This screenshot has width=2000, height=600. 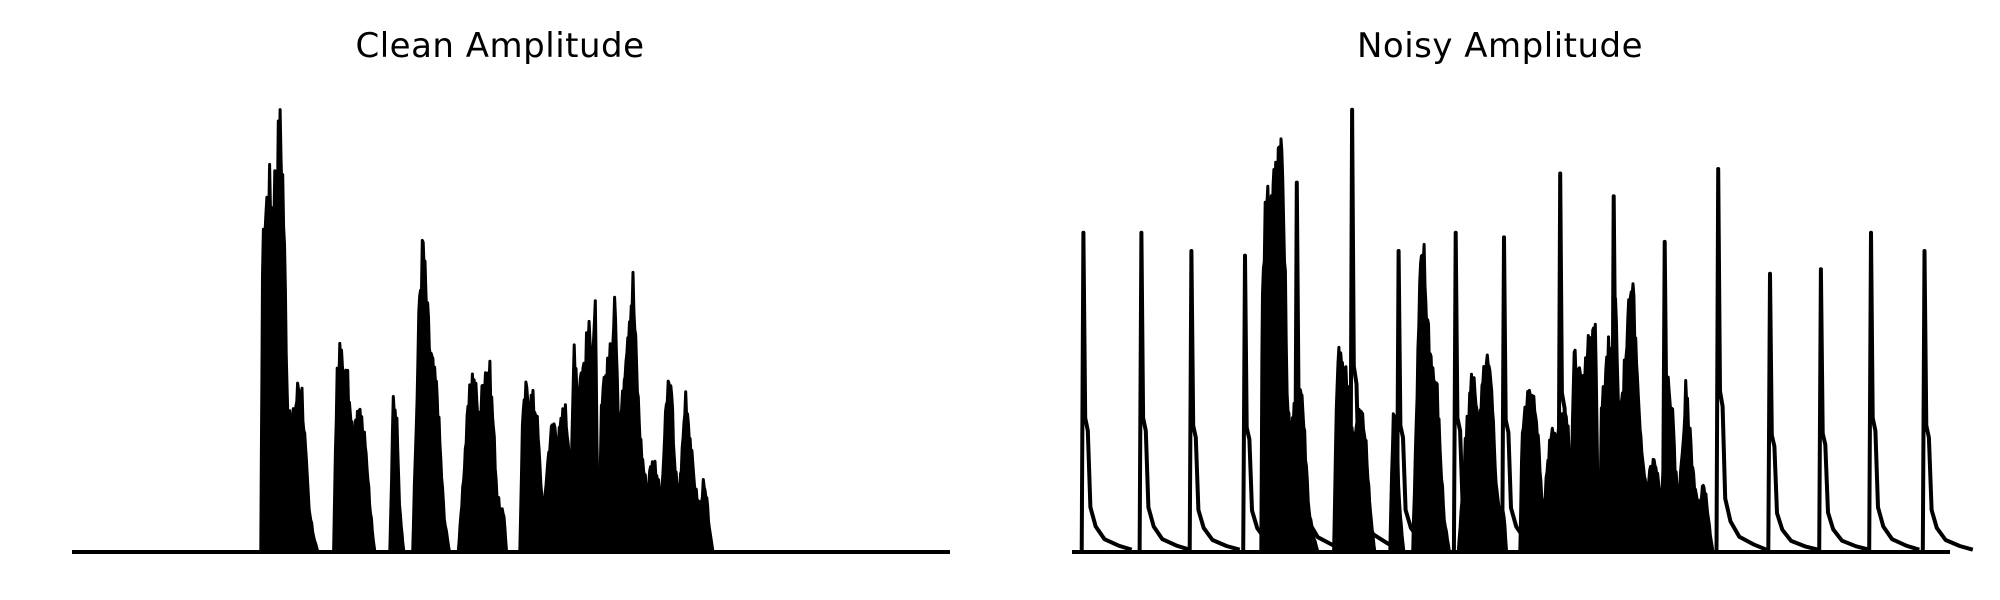 I want to click on noisy-amplitude-title: Noisy Amplitude, so click(x=1500, y=46).